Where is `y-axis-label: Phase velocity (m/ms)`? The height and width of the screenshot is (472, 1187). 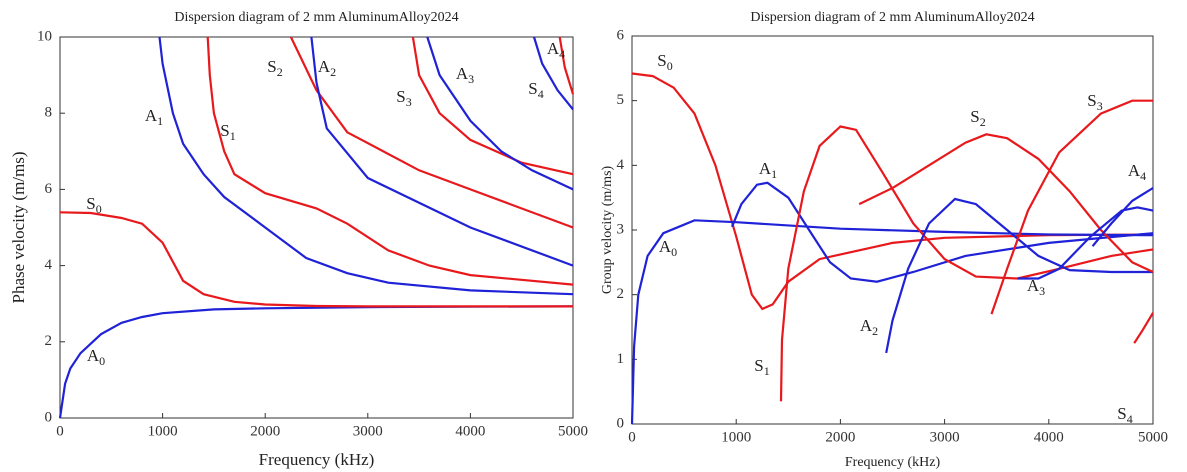
y-axis-label: Phase velocity (m/ms) is located at coordinates (18, 227).